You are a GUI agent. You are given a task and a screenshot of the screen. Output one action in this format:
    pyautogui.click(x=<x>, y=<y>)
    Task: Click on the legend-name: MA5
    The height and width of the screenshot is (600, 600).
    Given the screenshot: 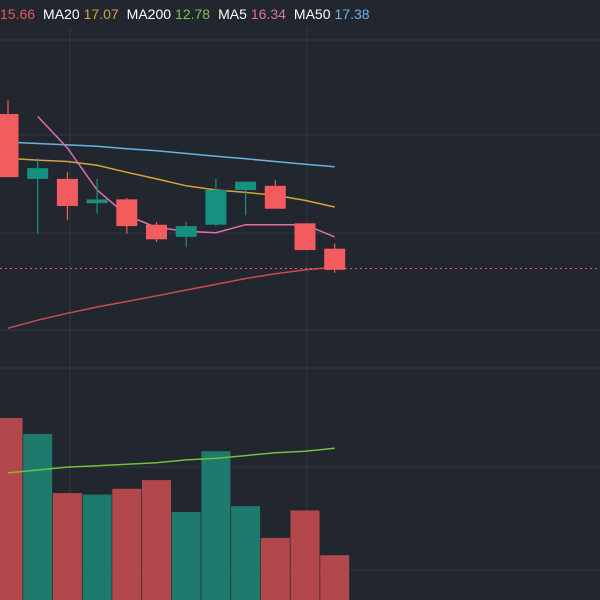 What is the action you would take?
    pyautogui.click(x=232, y=14)
    